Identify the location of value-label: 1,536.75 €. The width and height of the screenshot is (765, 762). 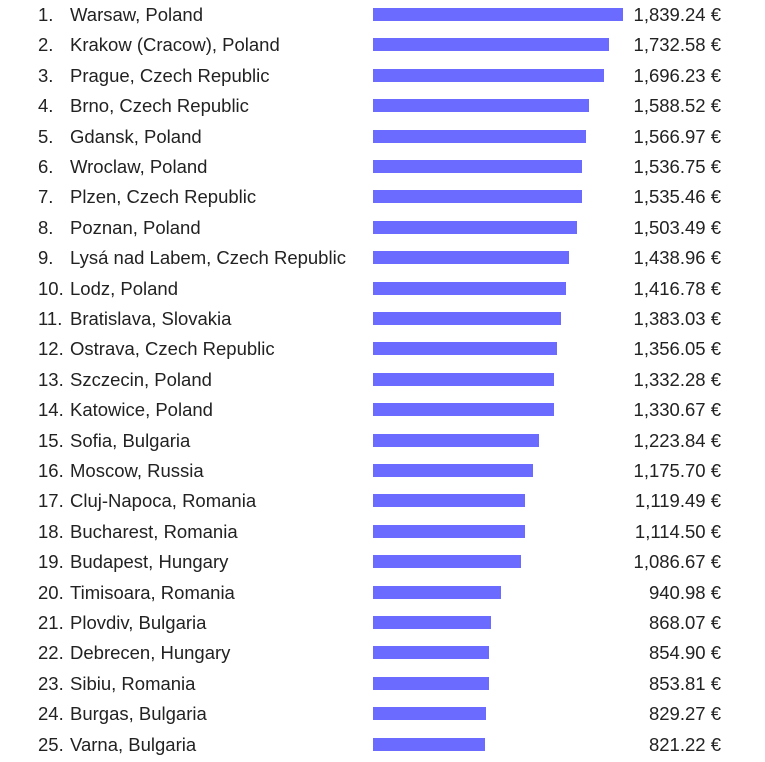
(677, 166).